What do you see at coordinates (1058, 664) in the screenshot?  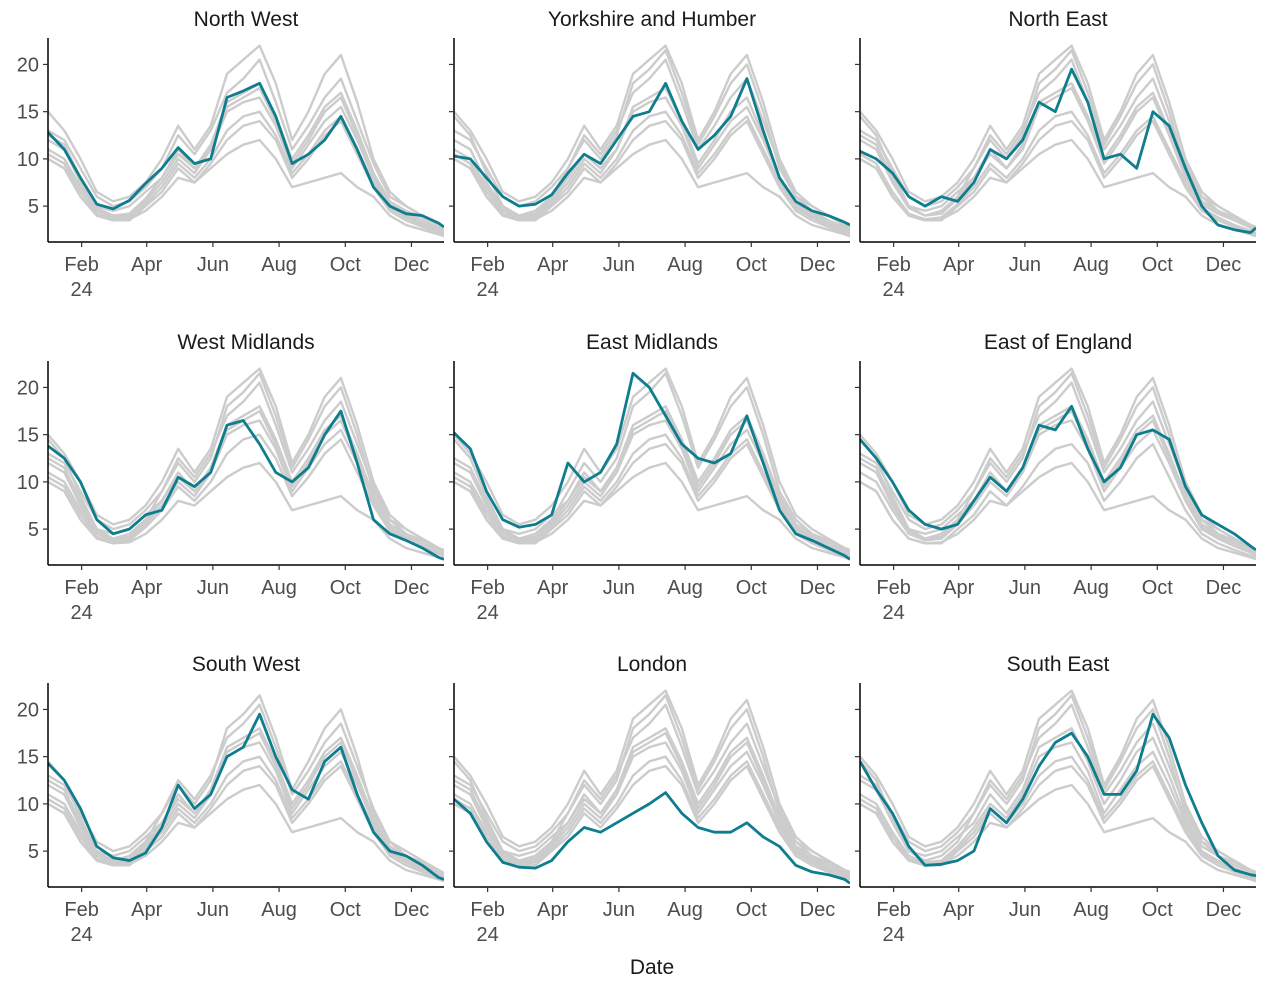 I see `panel-title: South East` at bounding box center [1058, 664].